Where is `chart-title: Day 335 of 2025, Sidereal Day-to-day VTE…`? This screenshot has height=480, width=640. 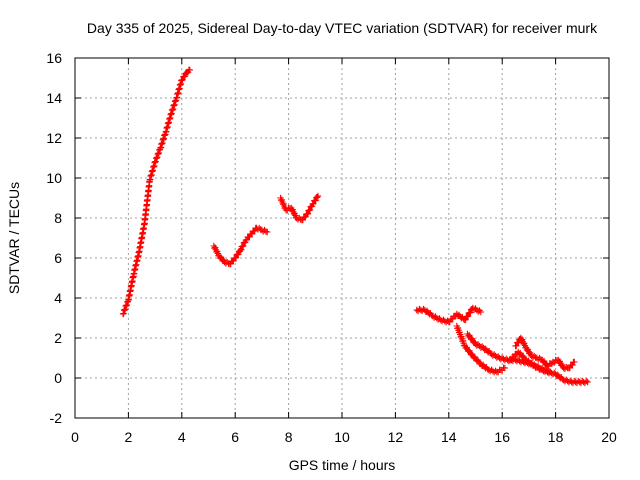 chart-title: Day 335 of 2025, Sidereal Day-to-day VTE… is located at coordinates (342, 28).